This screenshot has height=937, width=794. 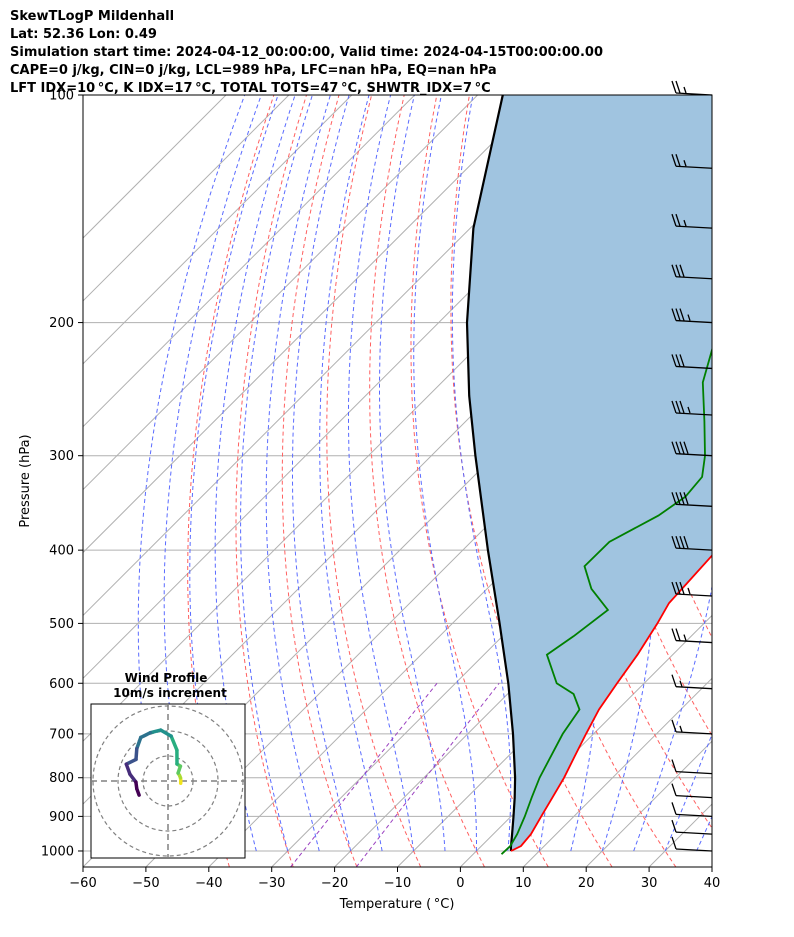 I want to click on wind-profile-inset: Wind Profile 10m/s increment, so click(x=168, y=765).